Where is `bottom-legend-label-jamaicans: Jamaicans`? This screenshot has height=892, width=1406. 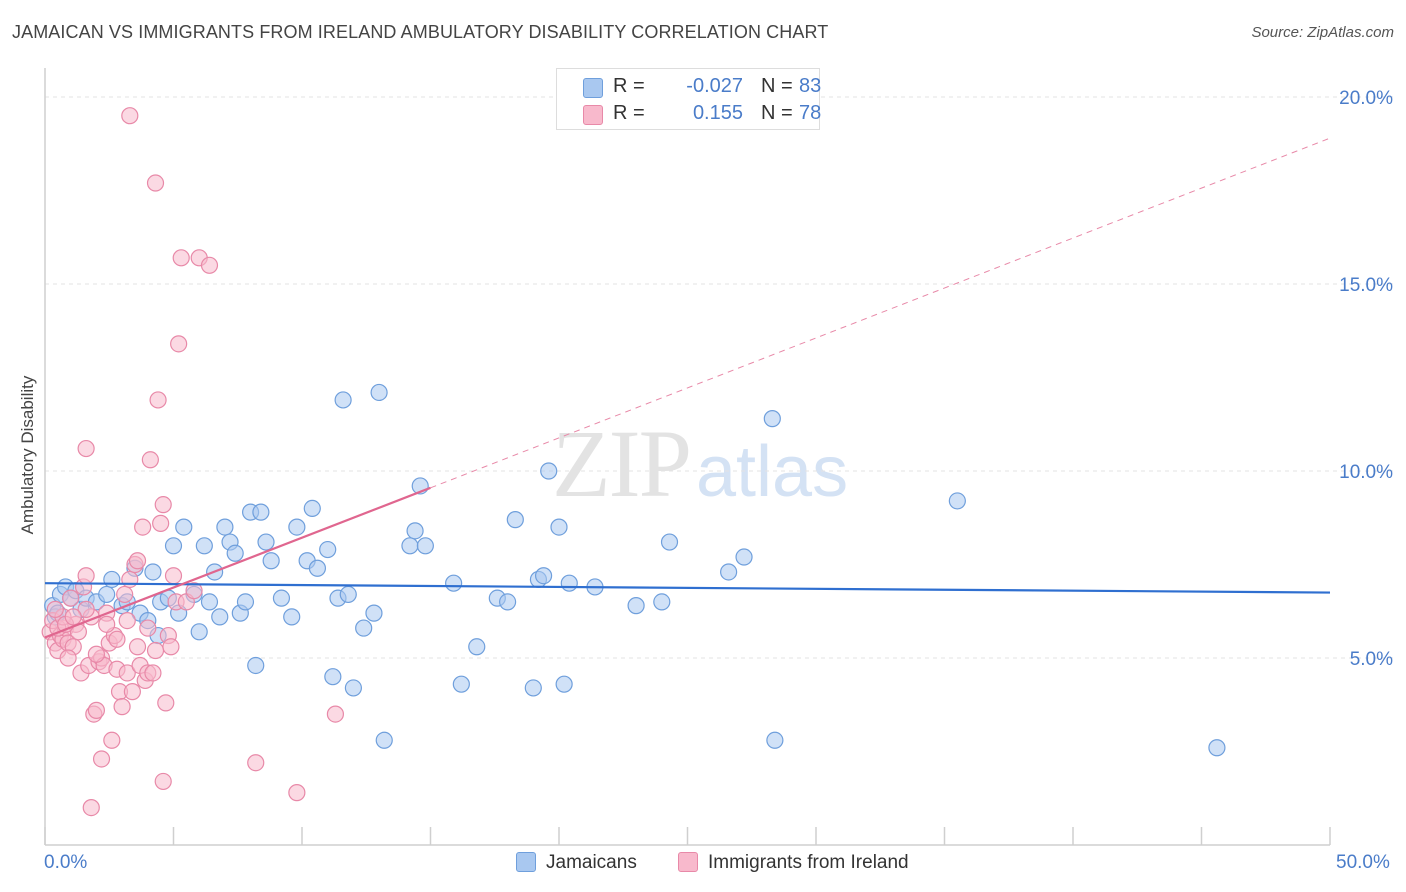 bottom-legend-label-jamaicans: Jamaicans is located at coordinates (591, 862).